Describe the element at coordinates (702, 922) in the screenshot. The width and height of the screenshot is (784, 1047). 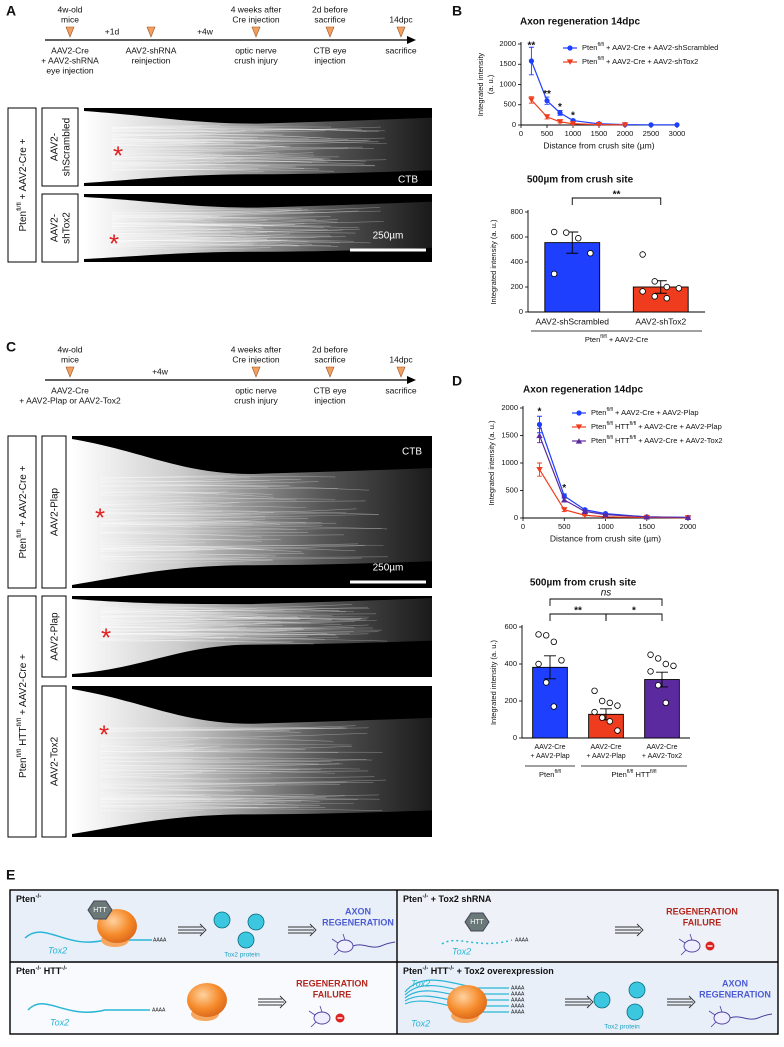
I see `outcome-label: FAILURE` at that location.